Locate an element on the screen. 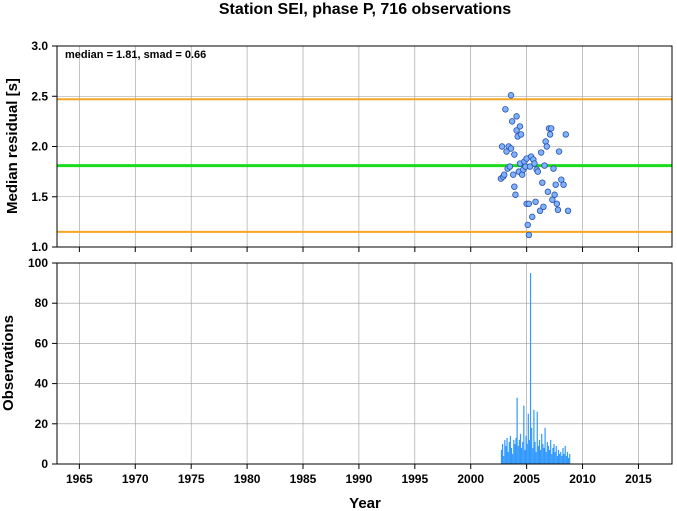 Image resolution: width=677 pixels, height=511 pixels. observation-bars is located at coordinates (535, 368).